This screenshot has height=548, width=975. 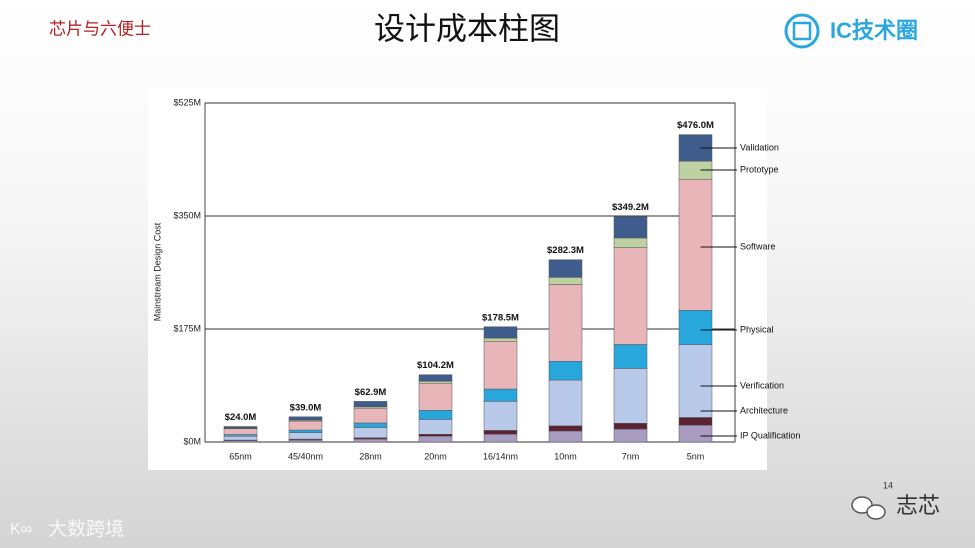 What do you see at coordinates (370, 456) in the screenshot?
I see `x-tick-label: 28nm` at bounding box center [370, 456].